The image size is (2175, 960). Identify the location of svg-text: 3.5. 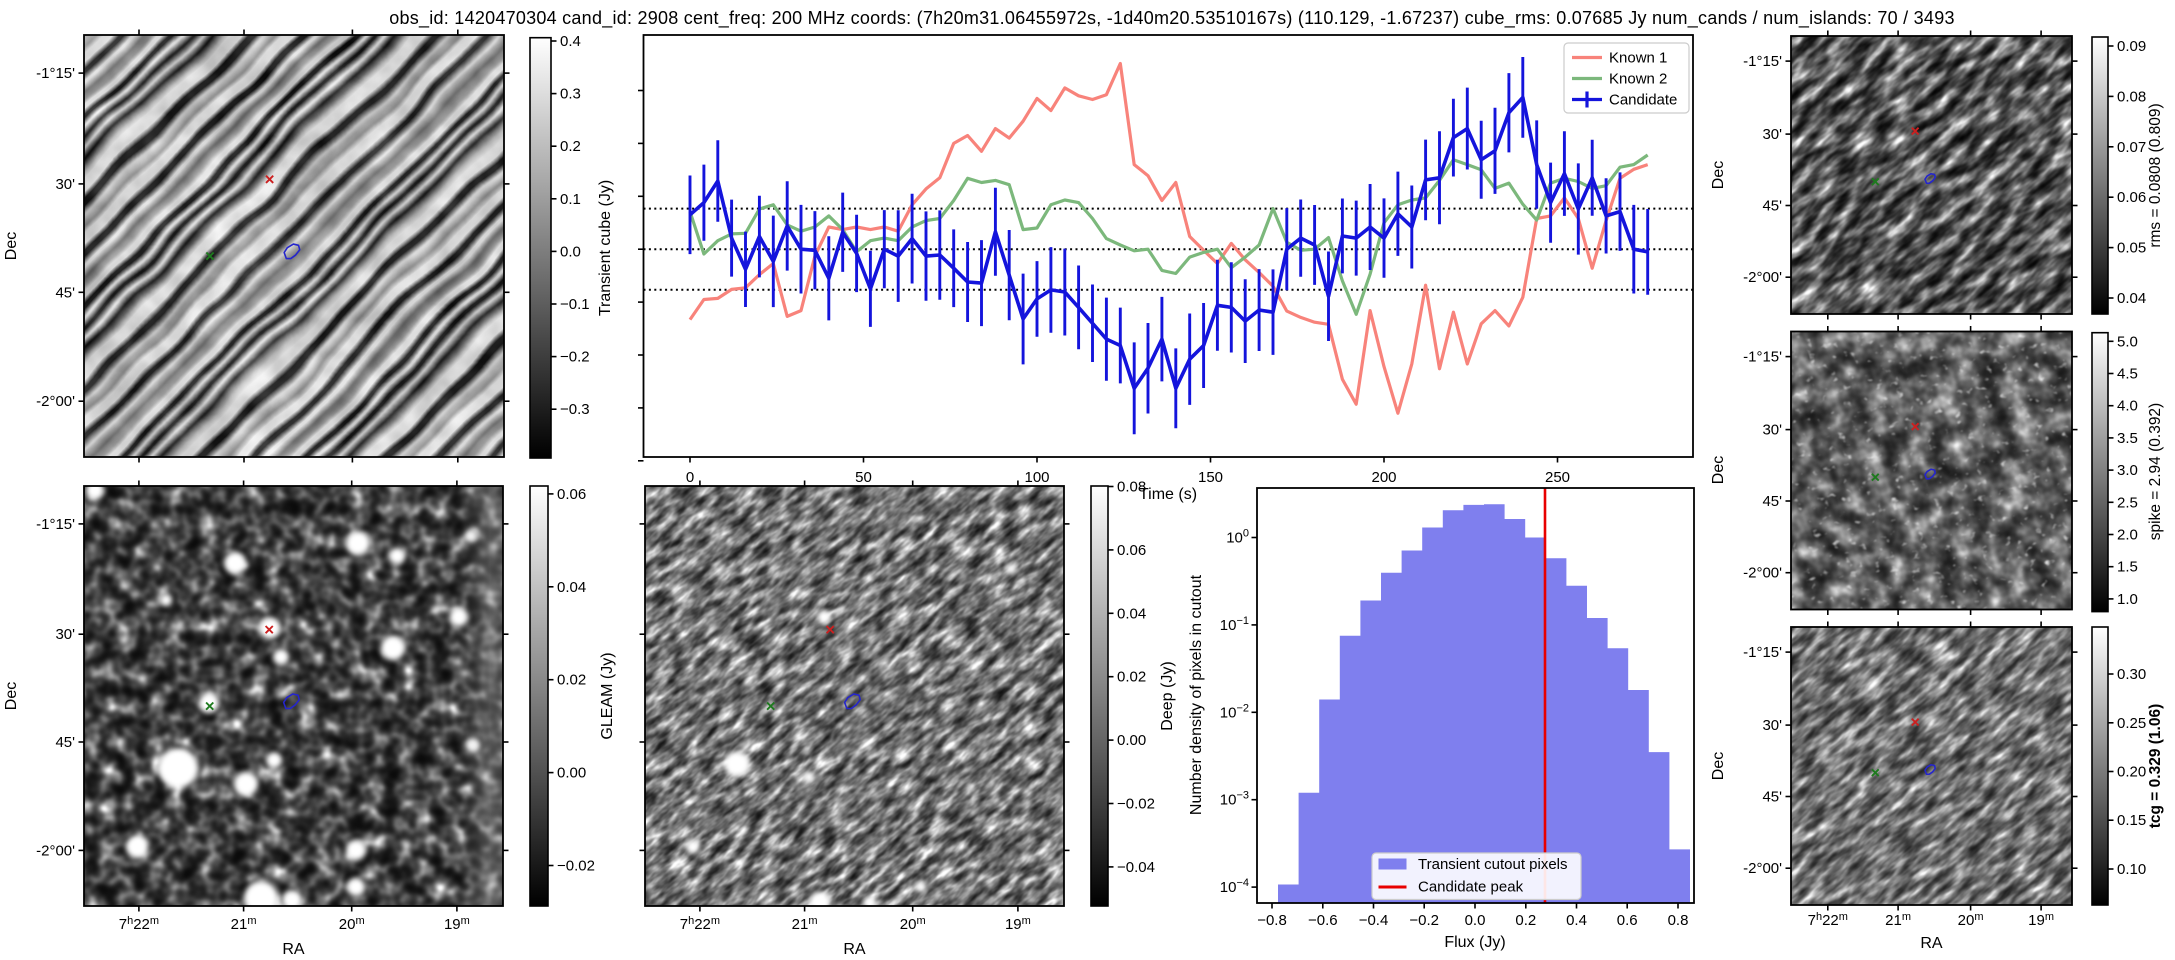
(2127, 438).